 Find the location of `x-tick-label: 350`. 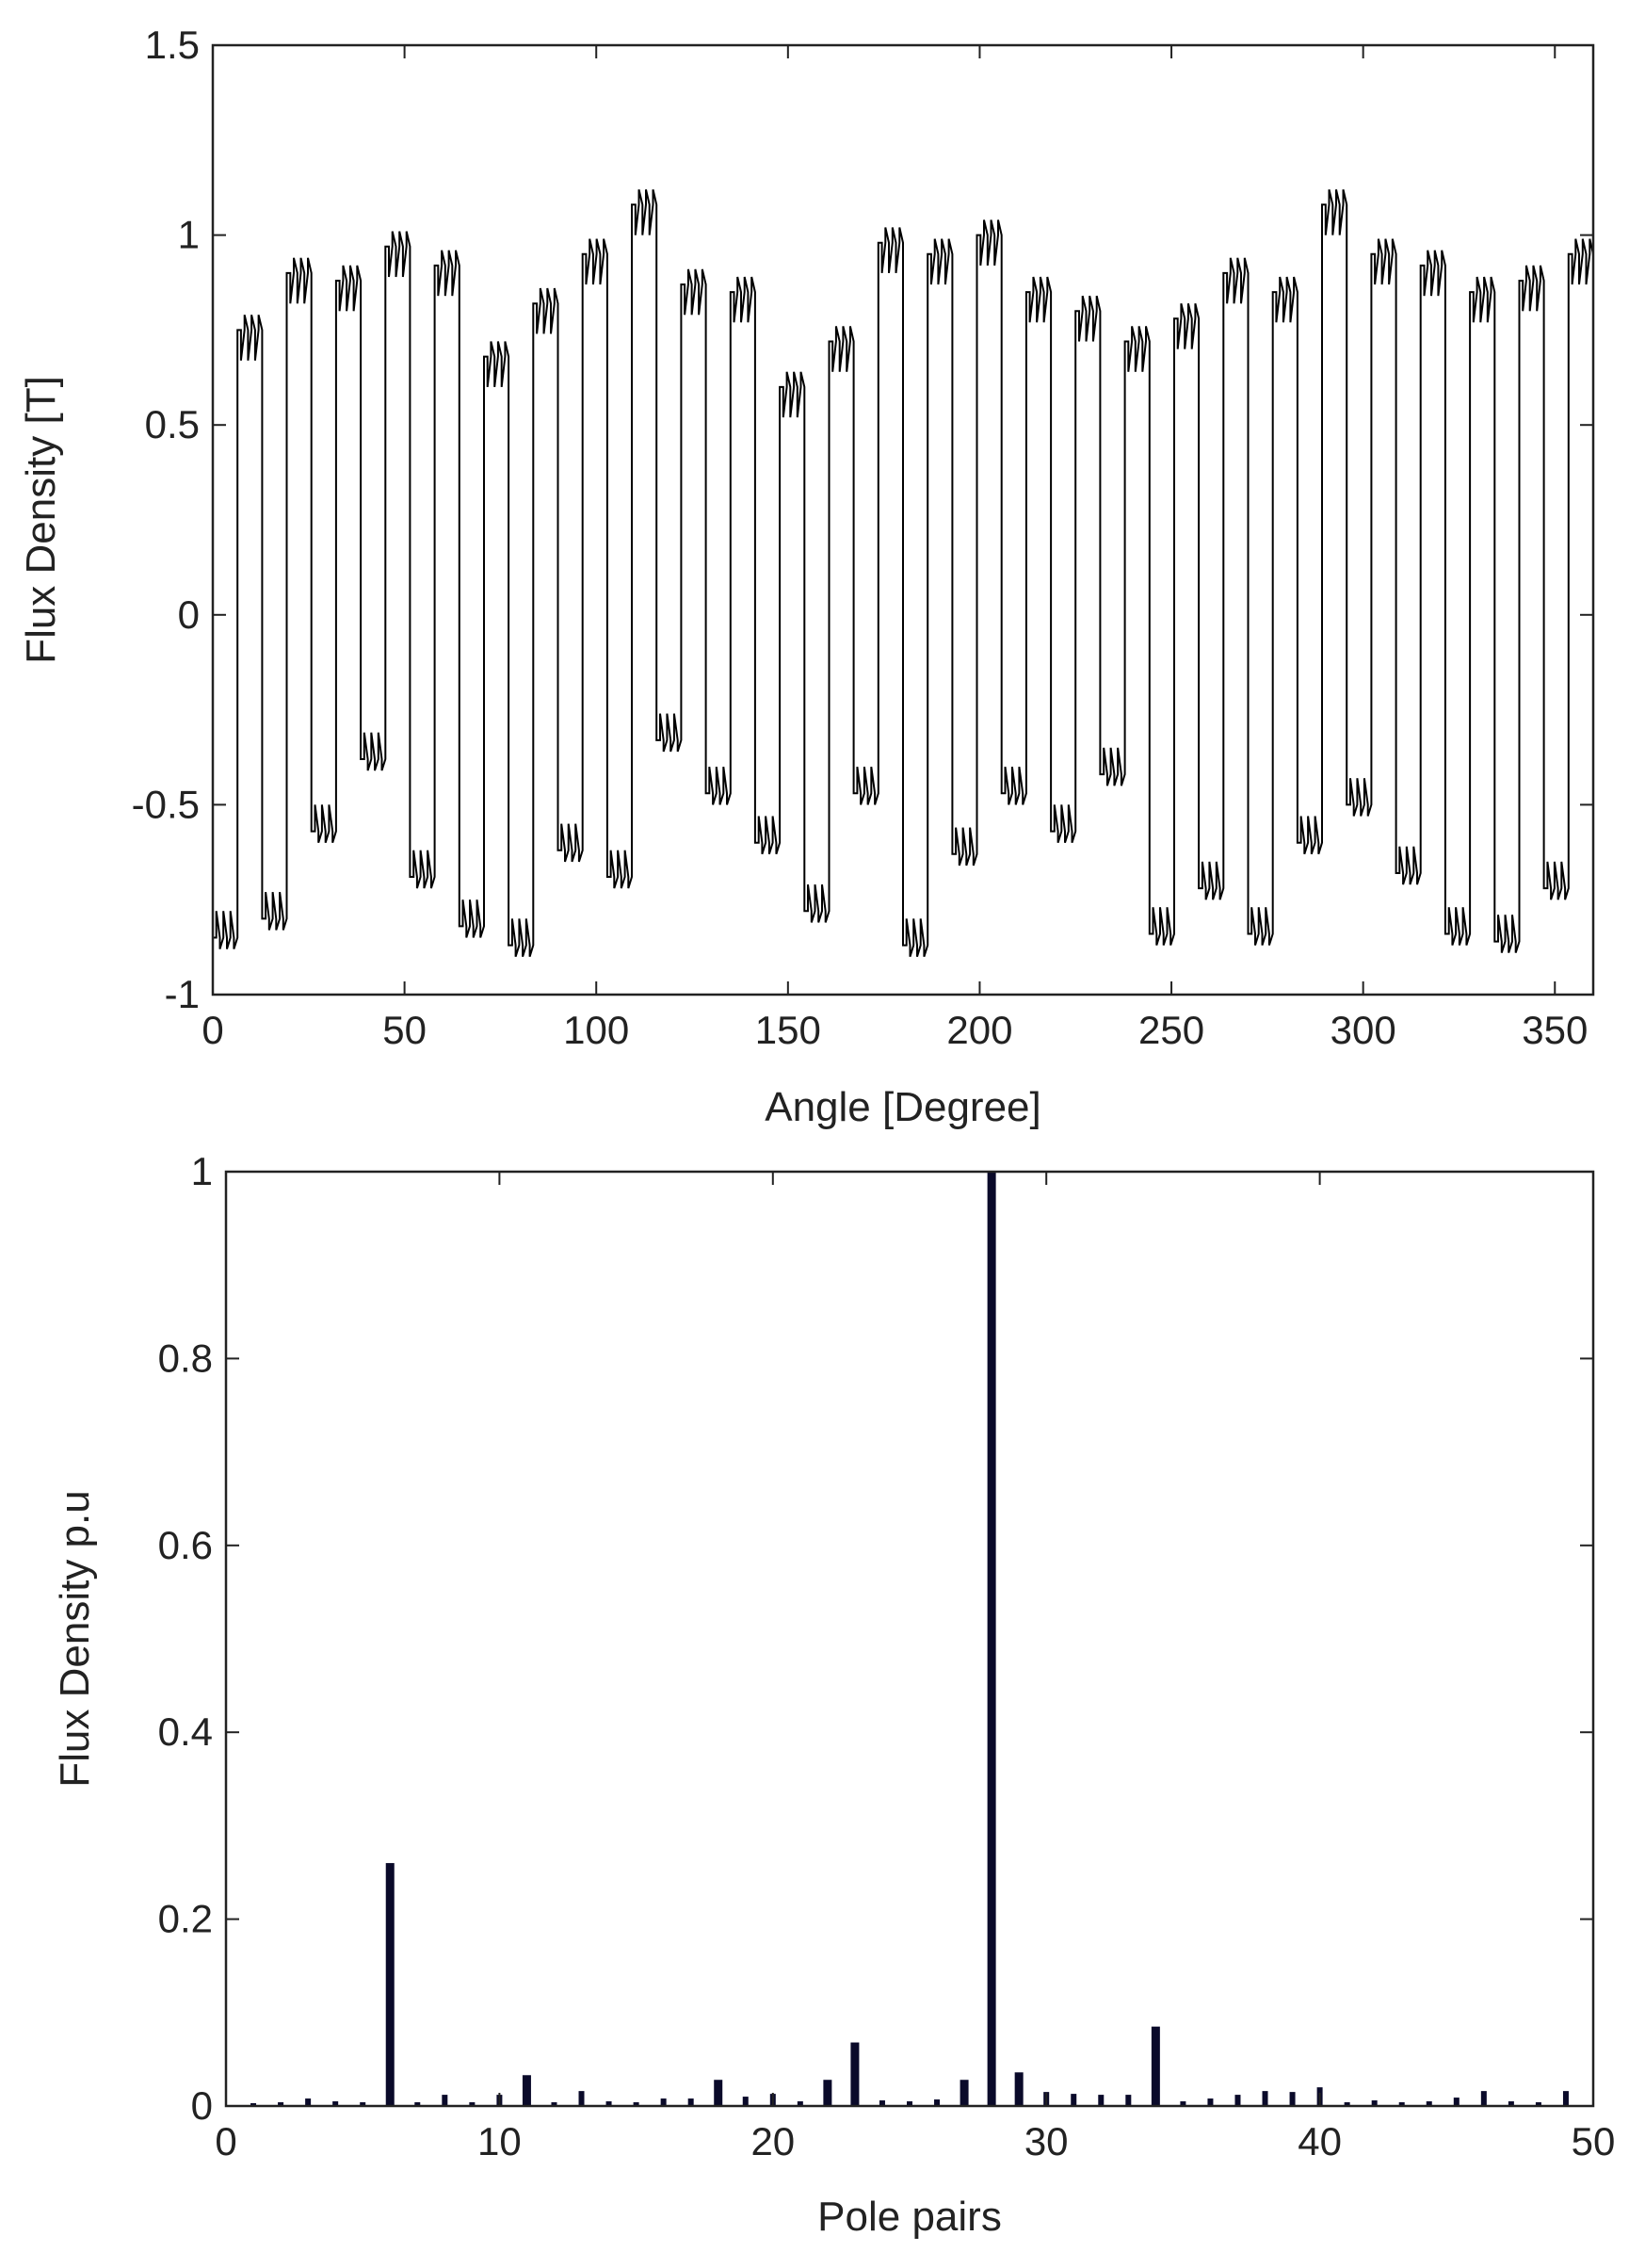

x-tick-label: 350 is located at coordinates (1555, 1030).